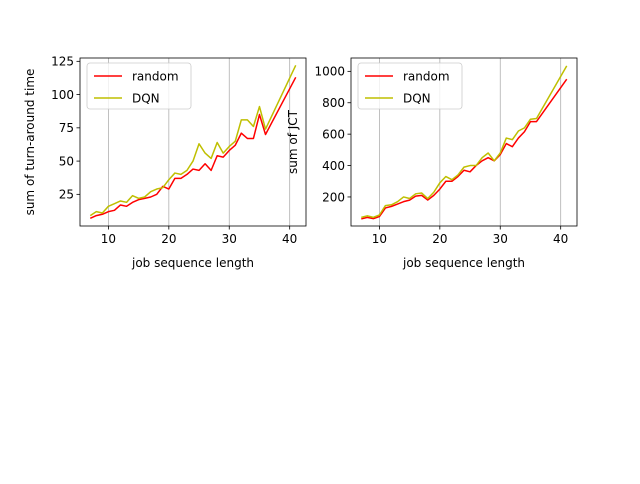 This screenshot has width=640, height=484. What do you see at coordinates (66, 128) in the screenshot?
I see `y-tick-label: 75` at bounding box center [66, 128].